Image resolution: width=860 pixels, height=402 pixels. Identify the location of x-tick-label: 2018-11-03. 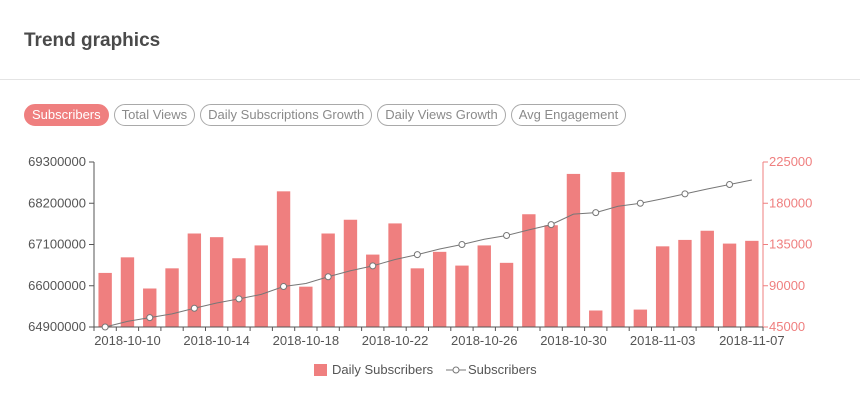
(663, 340).